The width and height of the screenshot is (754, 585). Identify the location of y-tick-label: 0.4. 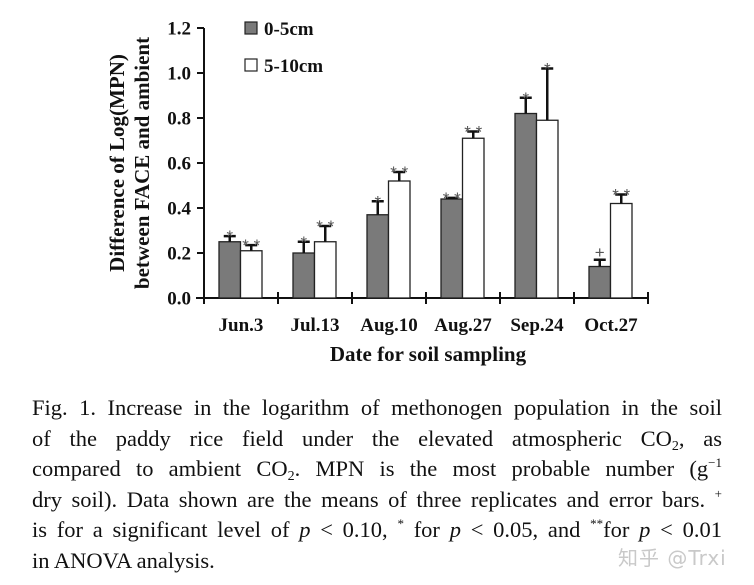
(179, 209).